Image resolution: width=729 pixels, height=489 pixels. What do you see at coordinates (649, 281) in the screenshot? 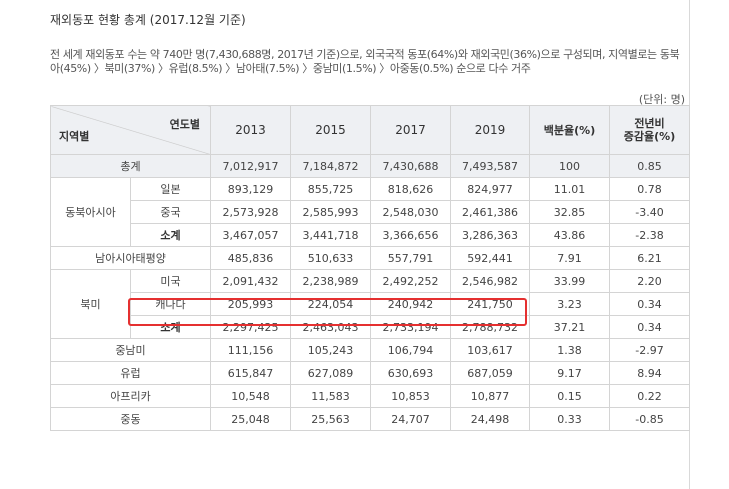
I see `cell-value: 2.20` at bounding box center [649, 281].